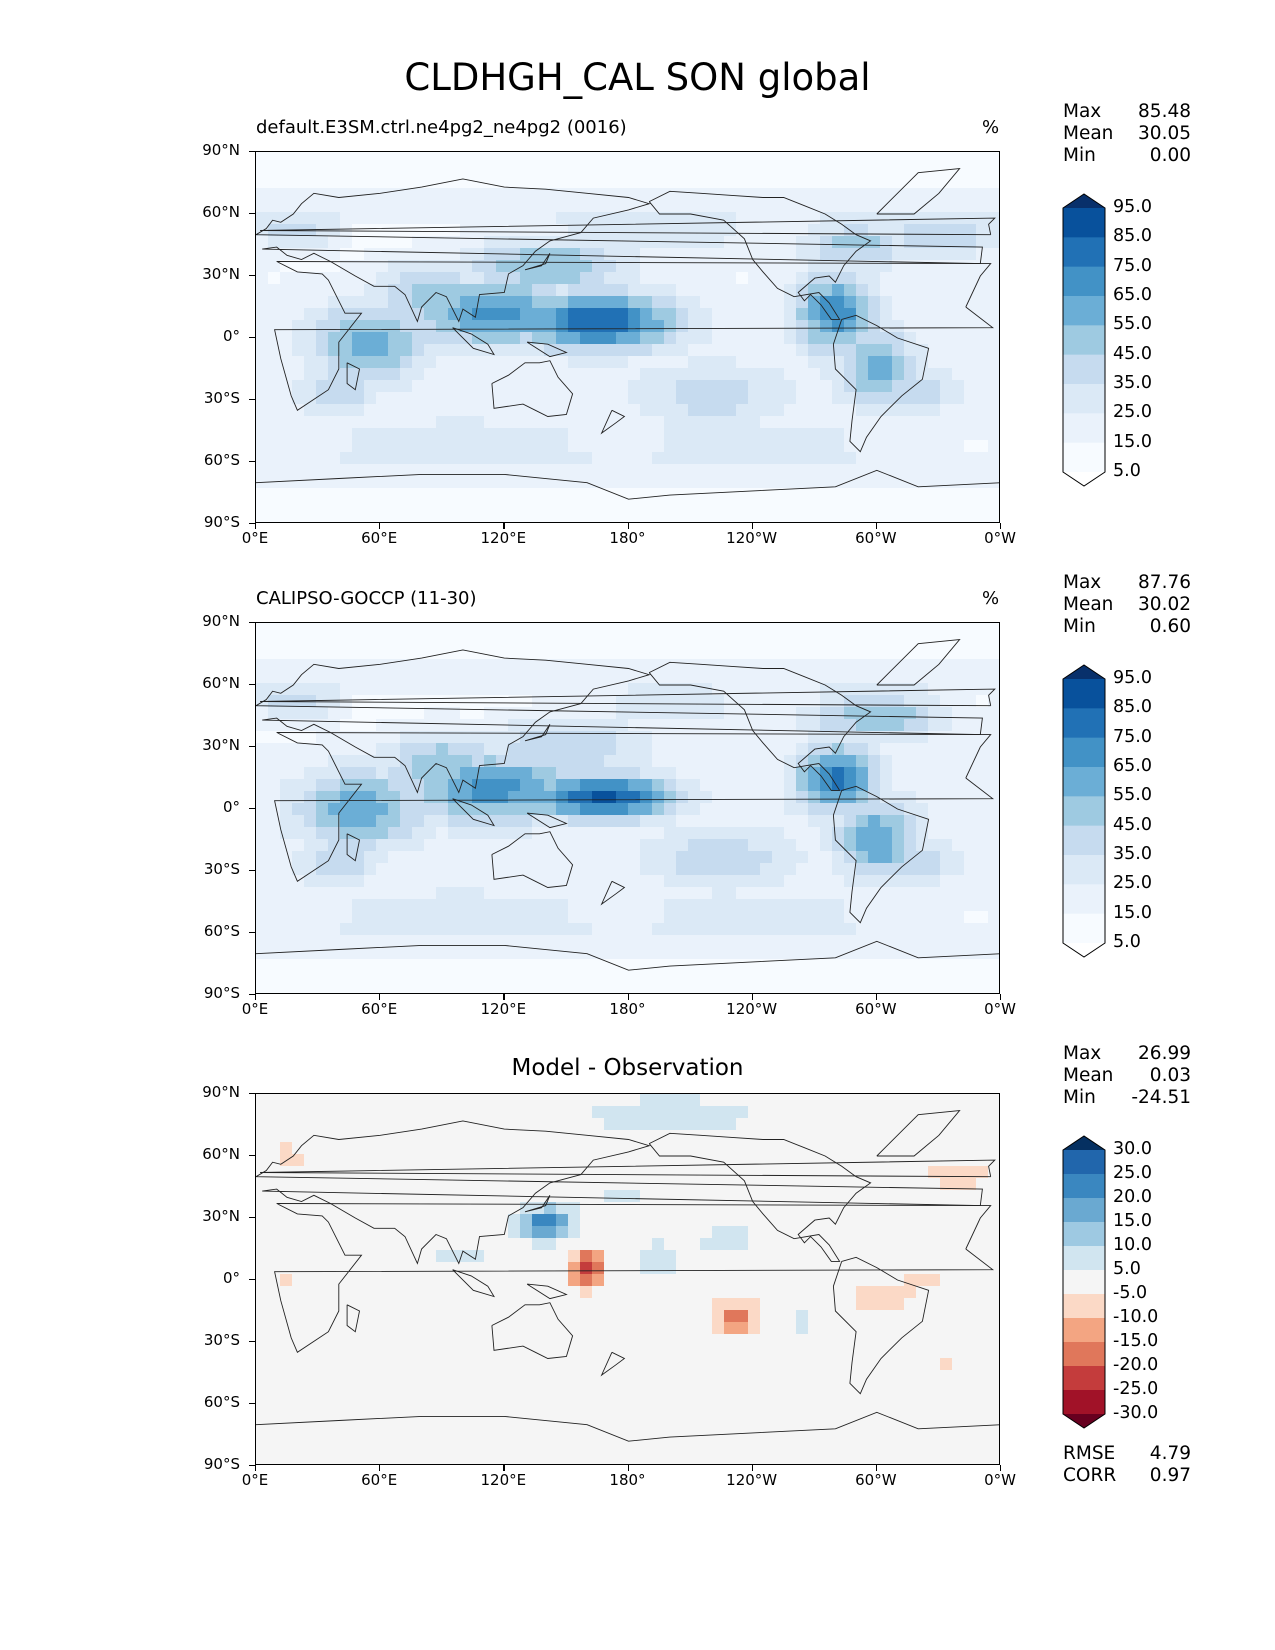  Describe the element at coordinates (1170, 626) in the screenshot. I see `min-value: 0.60` at that location.